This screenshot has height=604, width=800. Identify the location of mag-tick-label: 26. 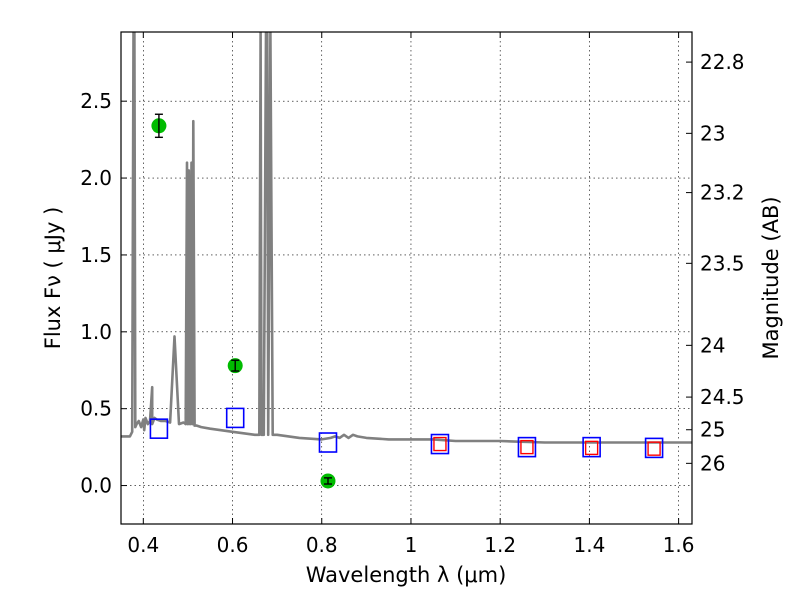
(712, 463).